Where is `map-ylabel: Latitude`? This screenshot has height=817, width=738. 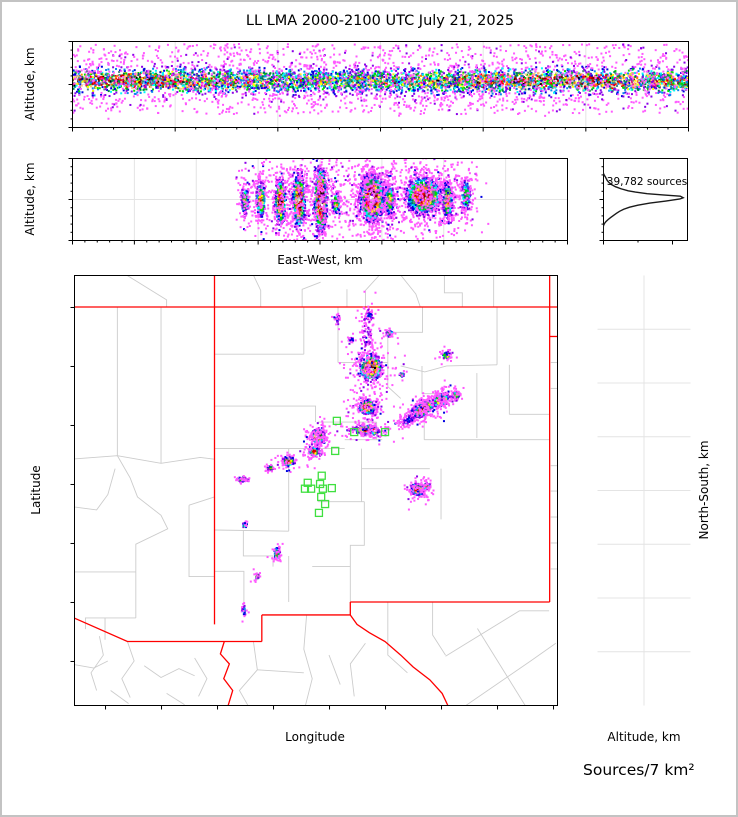
map-ylabel: Latitude is located at coordinates (36, 490).